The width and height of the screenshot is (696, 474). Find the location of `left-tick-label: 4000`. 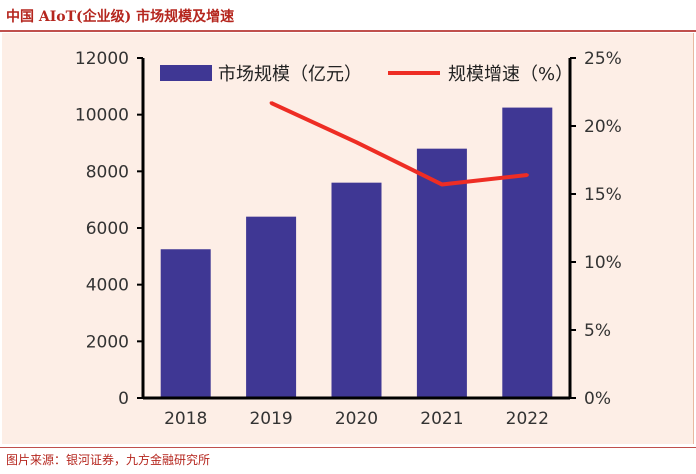

left-tick-label: 4000 is located at coordinates (107, 286).